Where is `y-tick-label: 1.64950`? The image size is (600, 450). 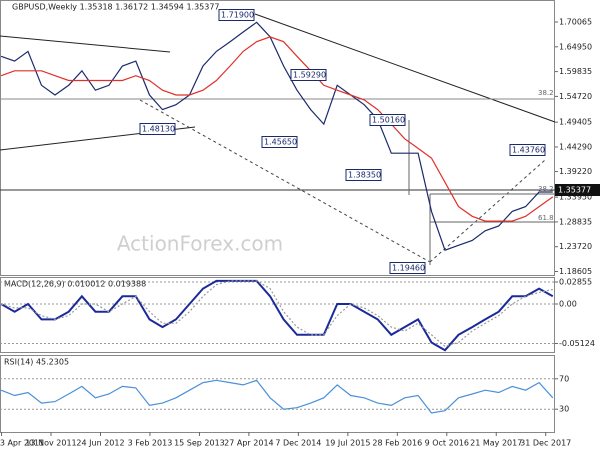 y-tick-label: 1.64950 is located at coordinates (575, 46).